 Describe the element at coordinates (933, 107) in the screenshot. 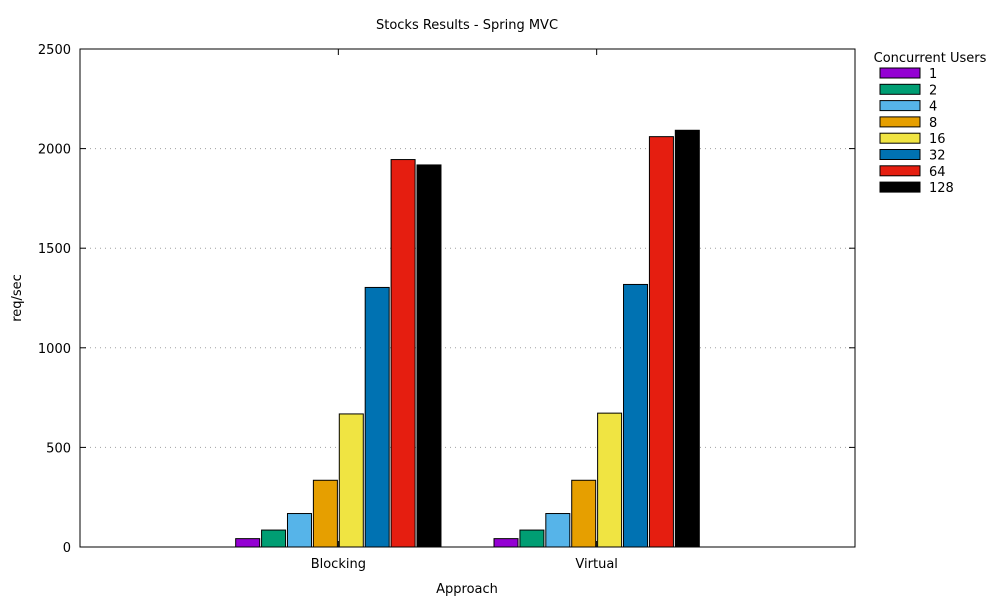

I see `legend-label-4: 4` at that location.